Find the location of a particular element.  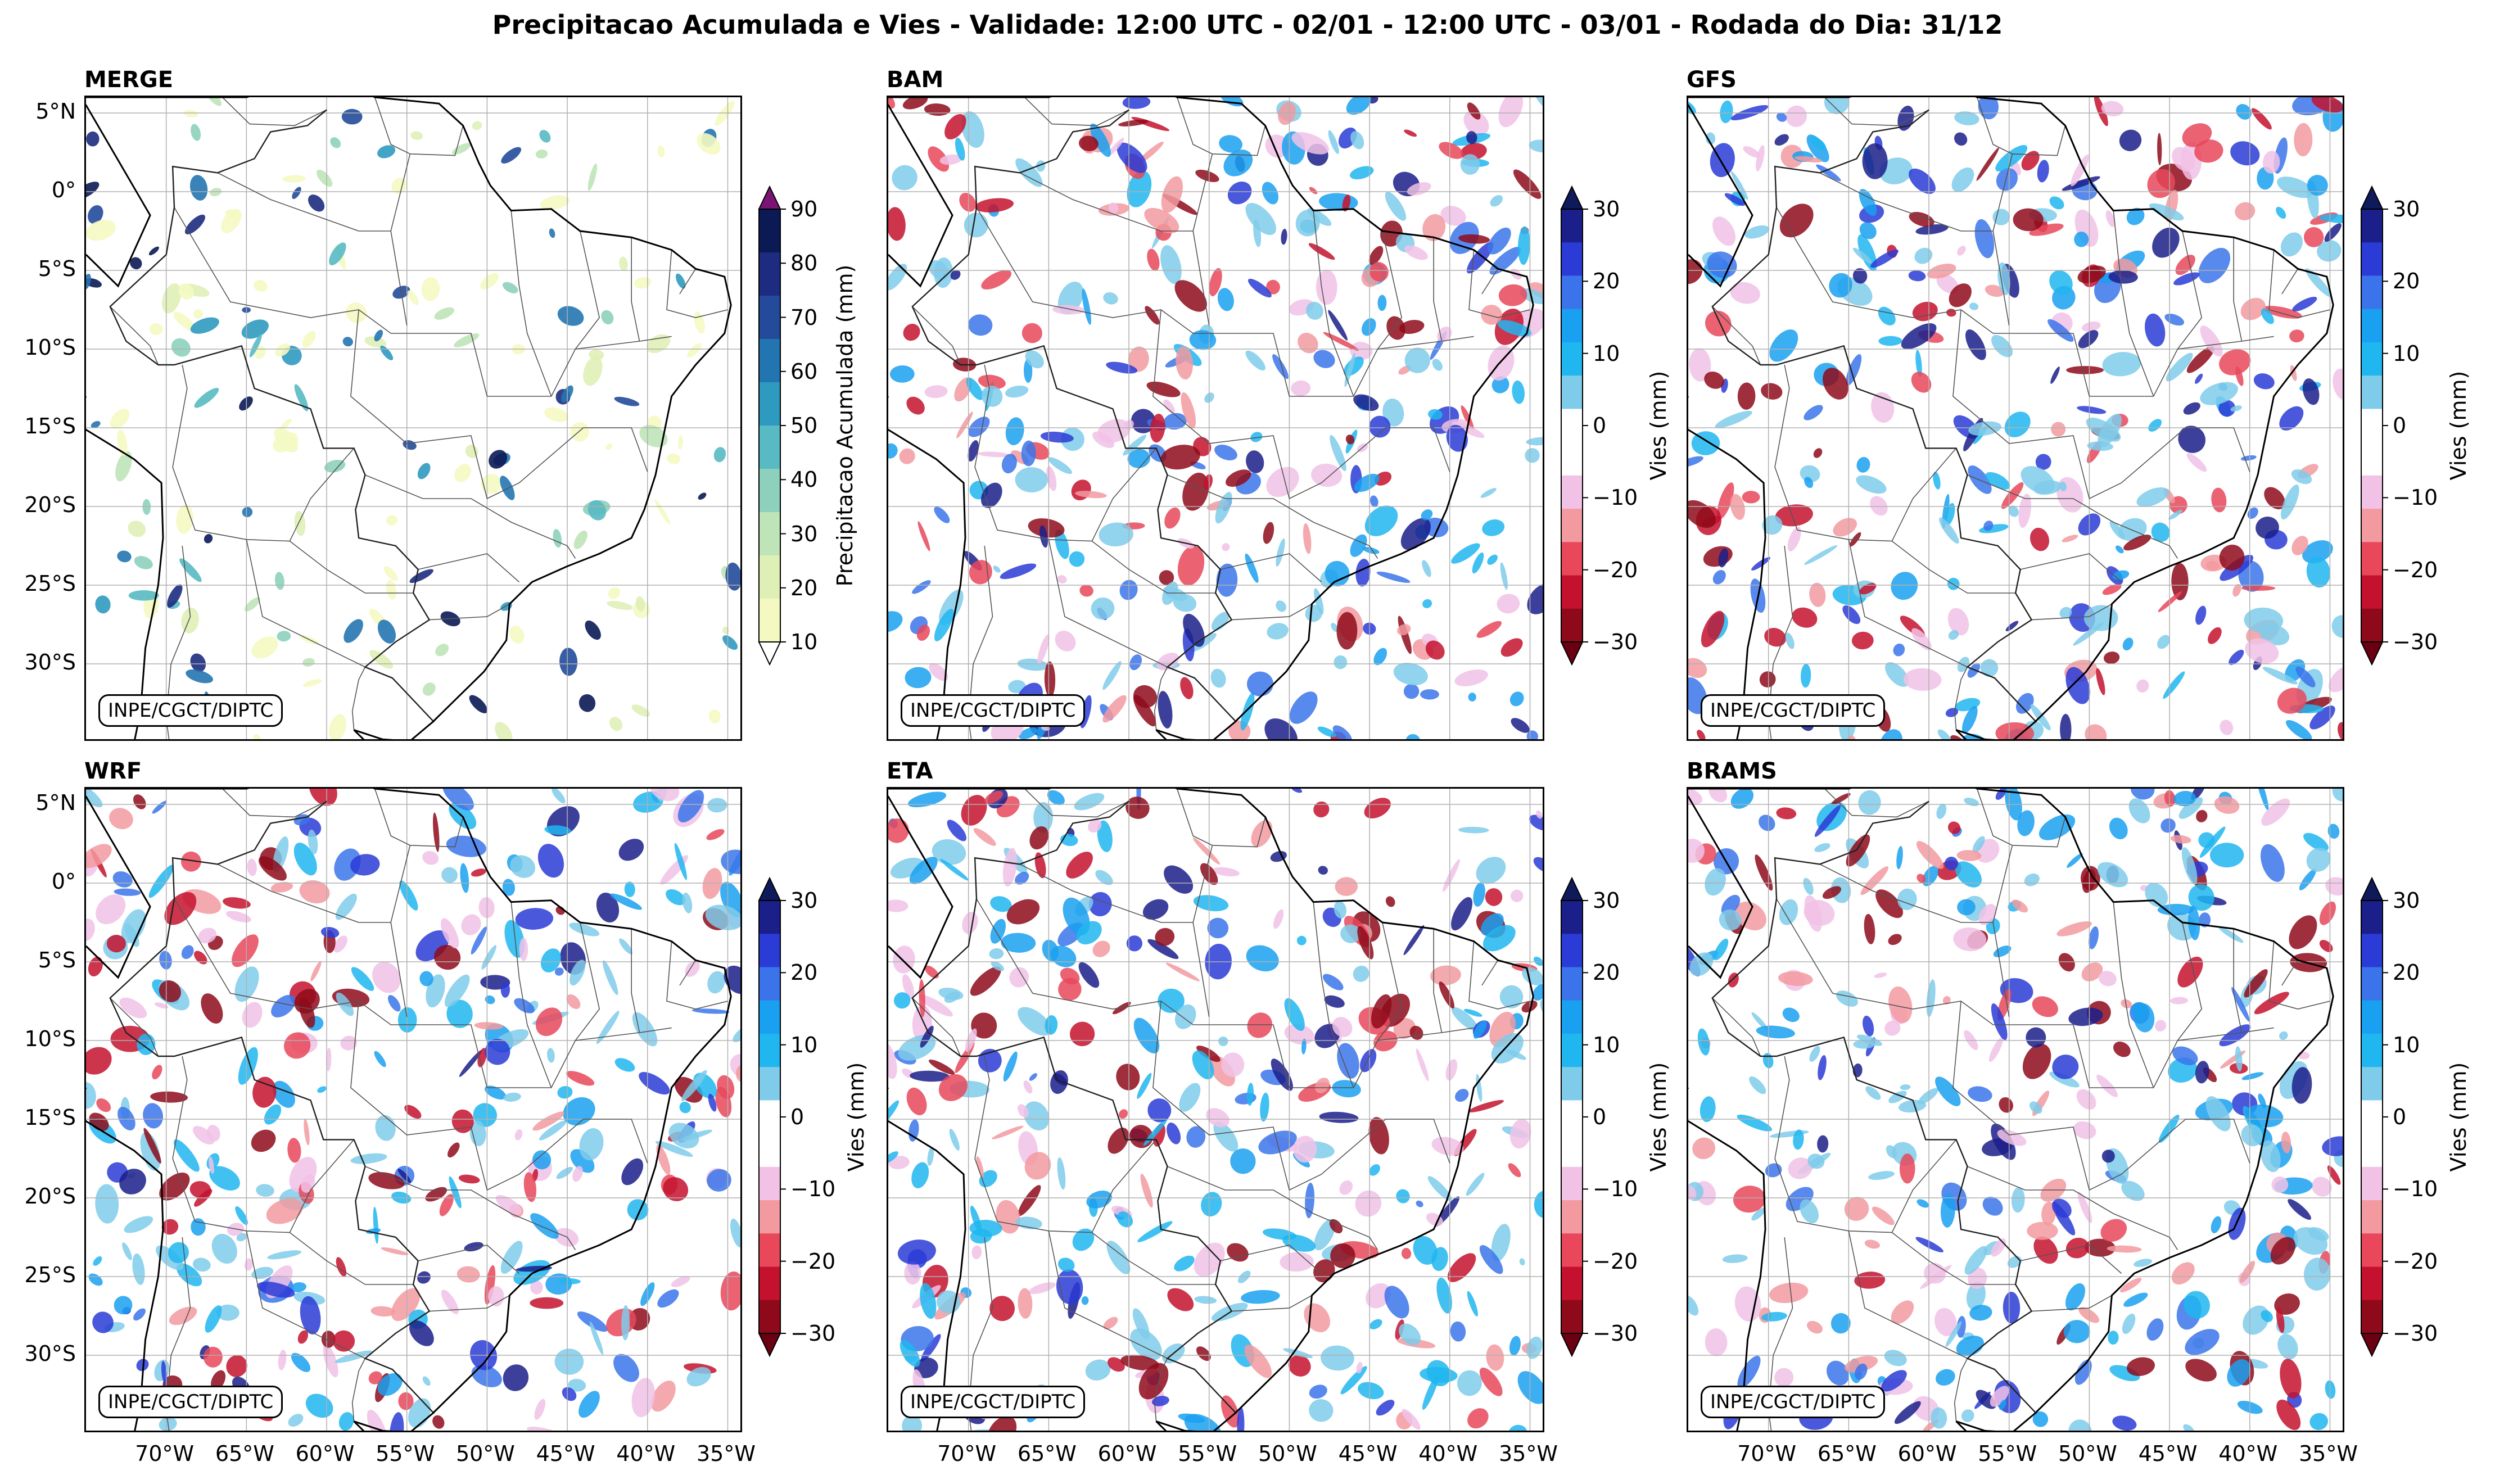

colorbar-tick-label: −10 is located at coordinates (2415, 497).